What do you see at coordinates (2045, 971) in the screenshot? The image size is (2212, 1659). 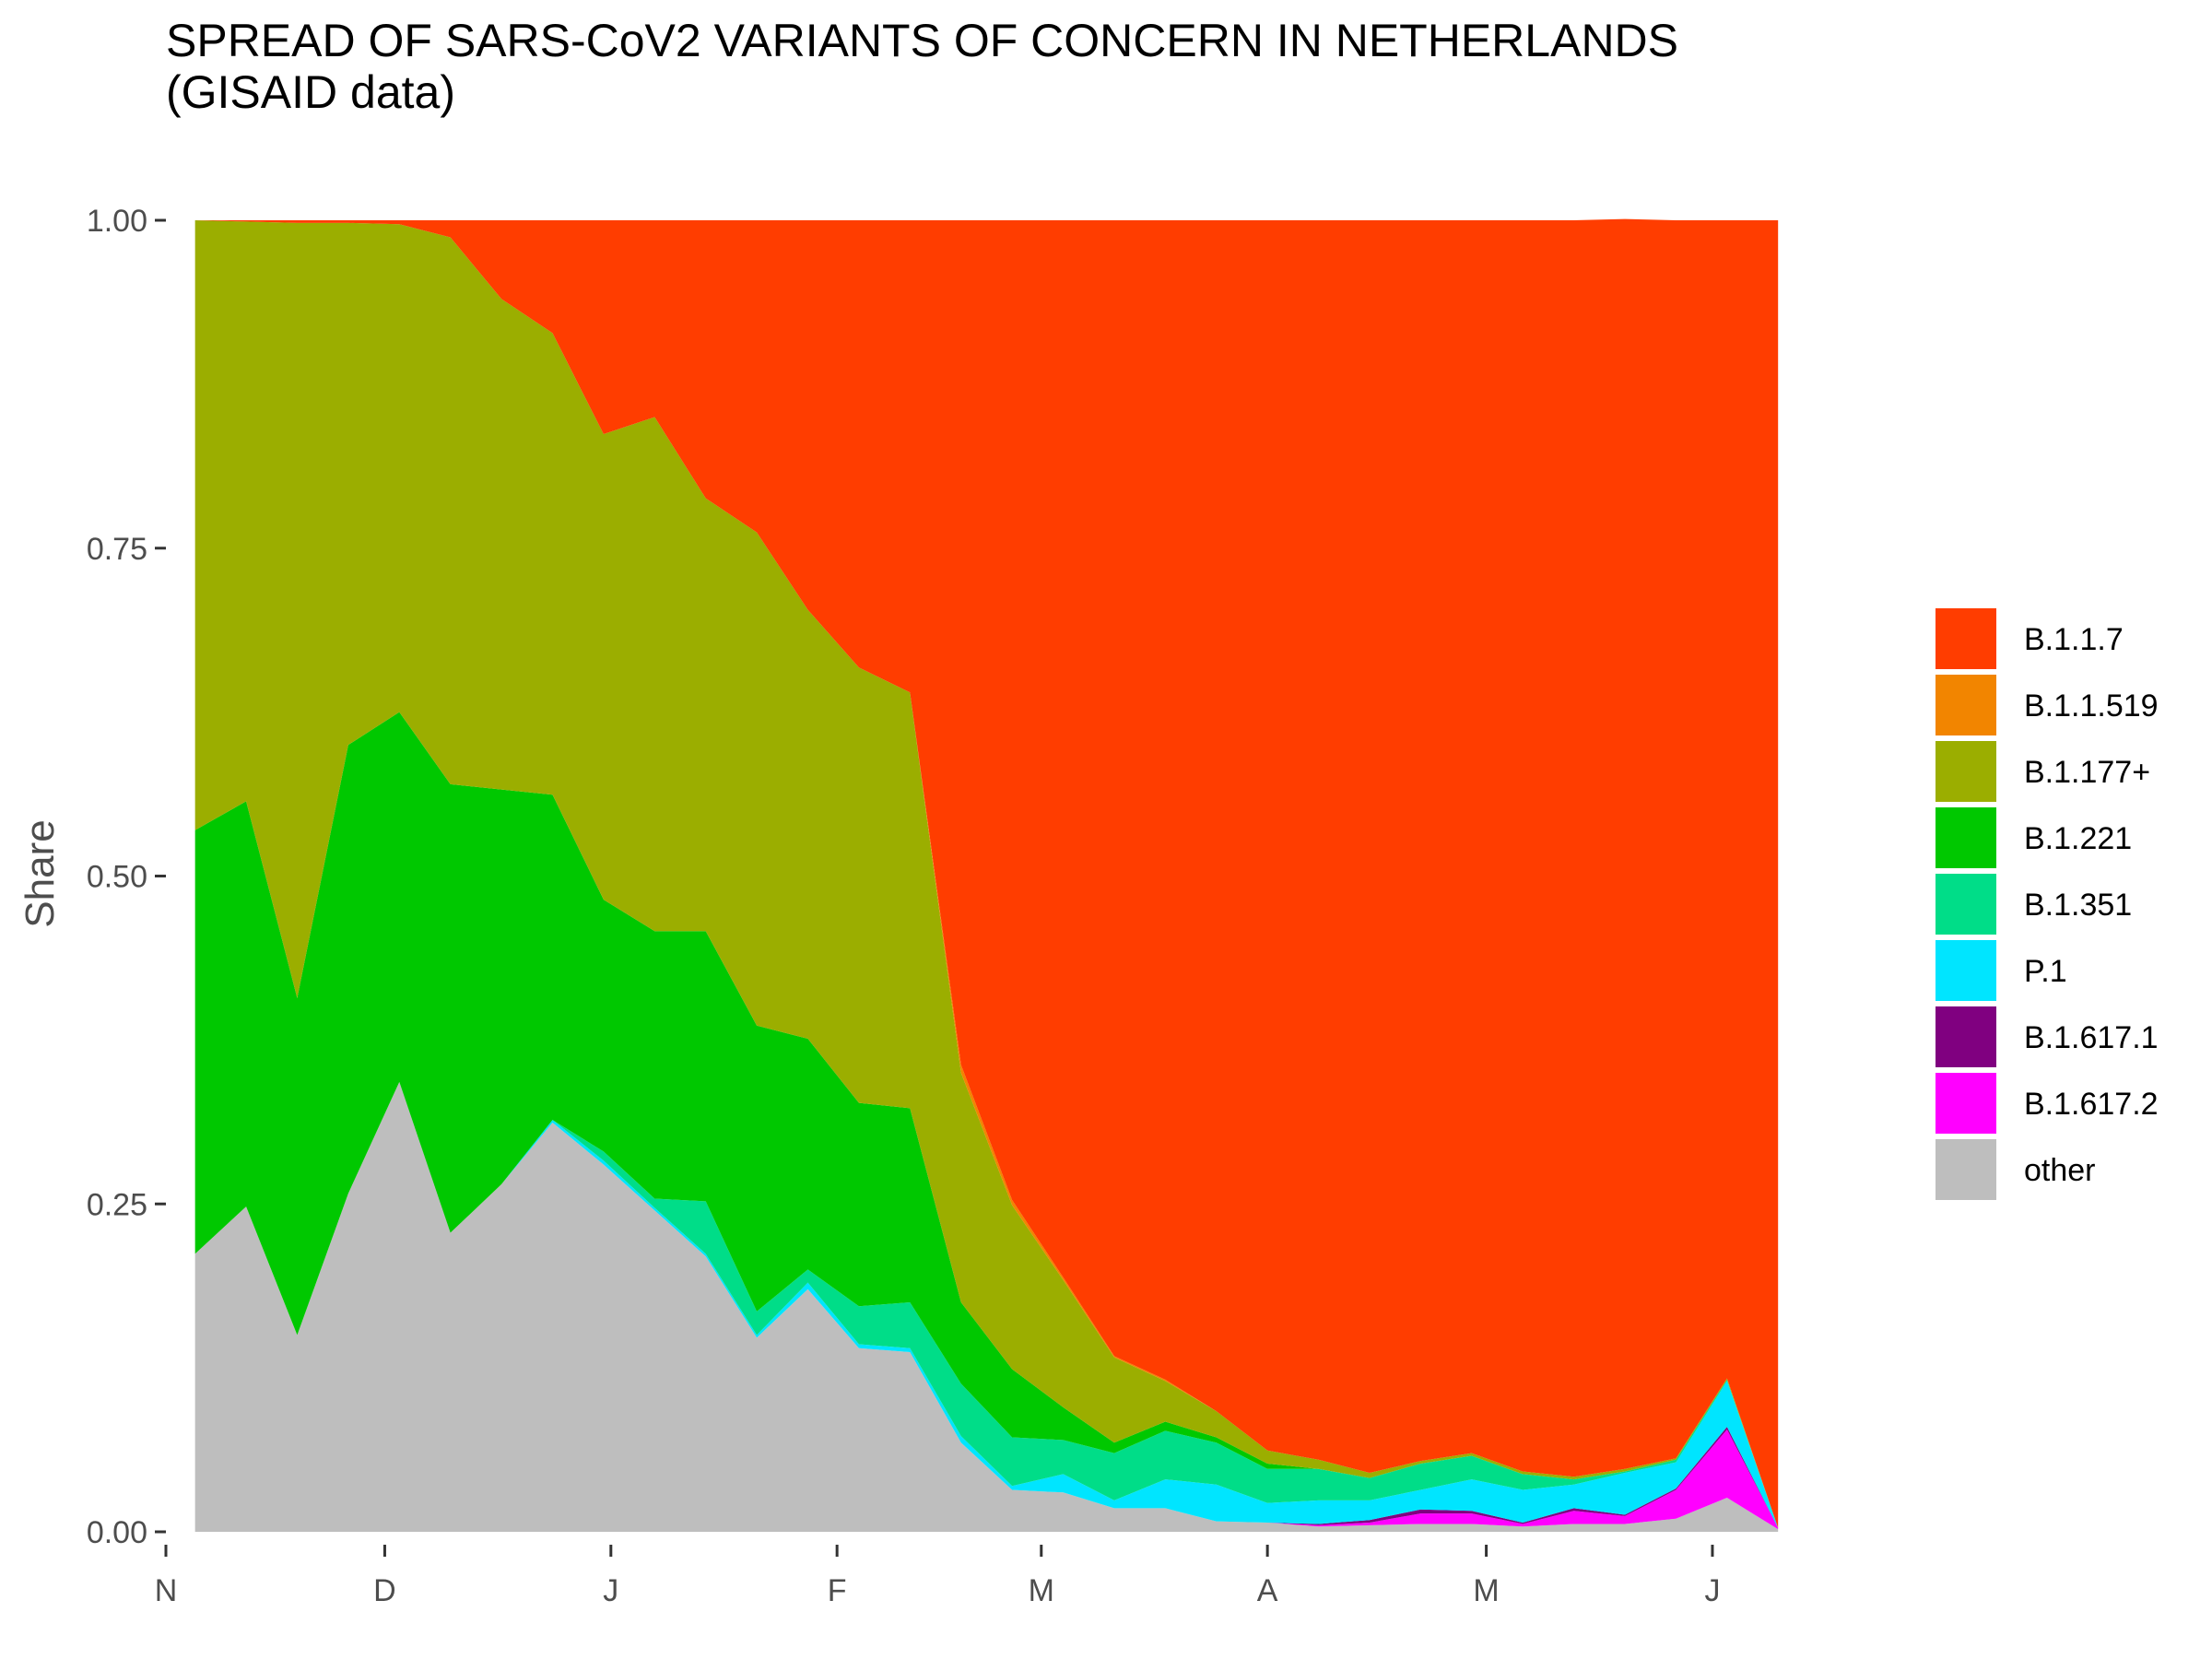 I see `legend-label: P.1` at bounding box center [2045, 971].